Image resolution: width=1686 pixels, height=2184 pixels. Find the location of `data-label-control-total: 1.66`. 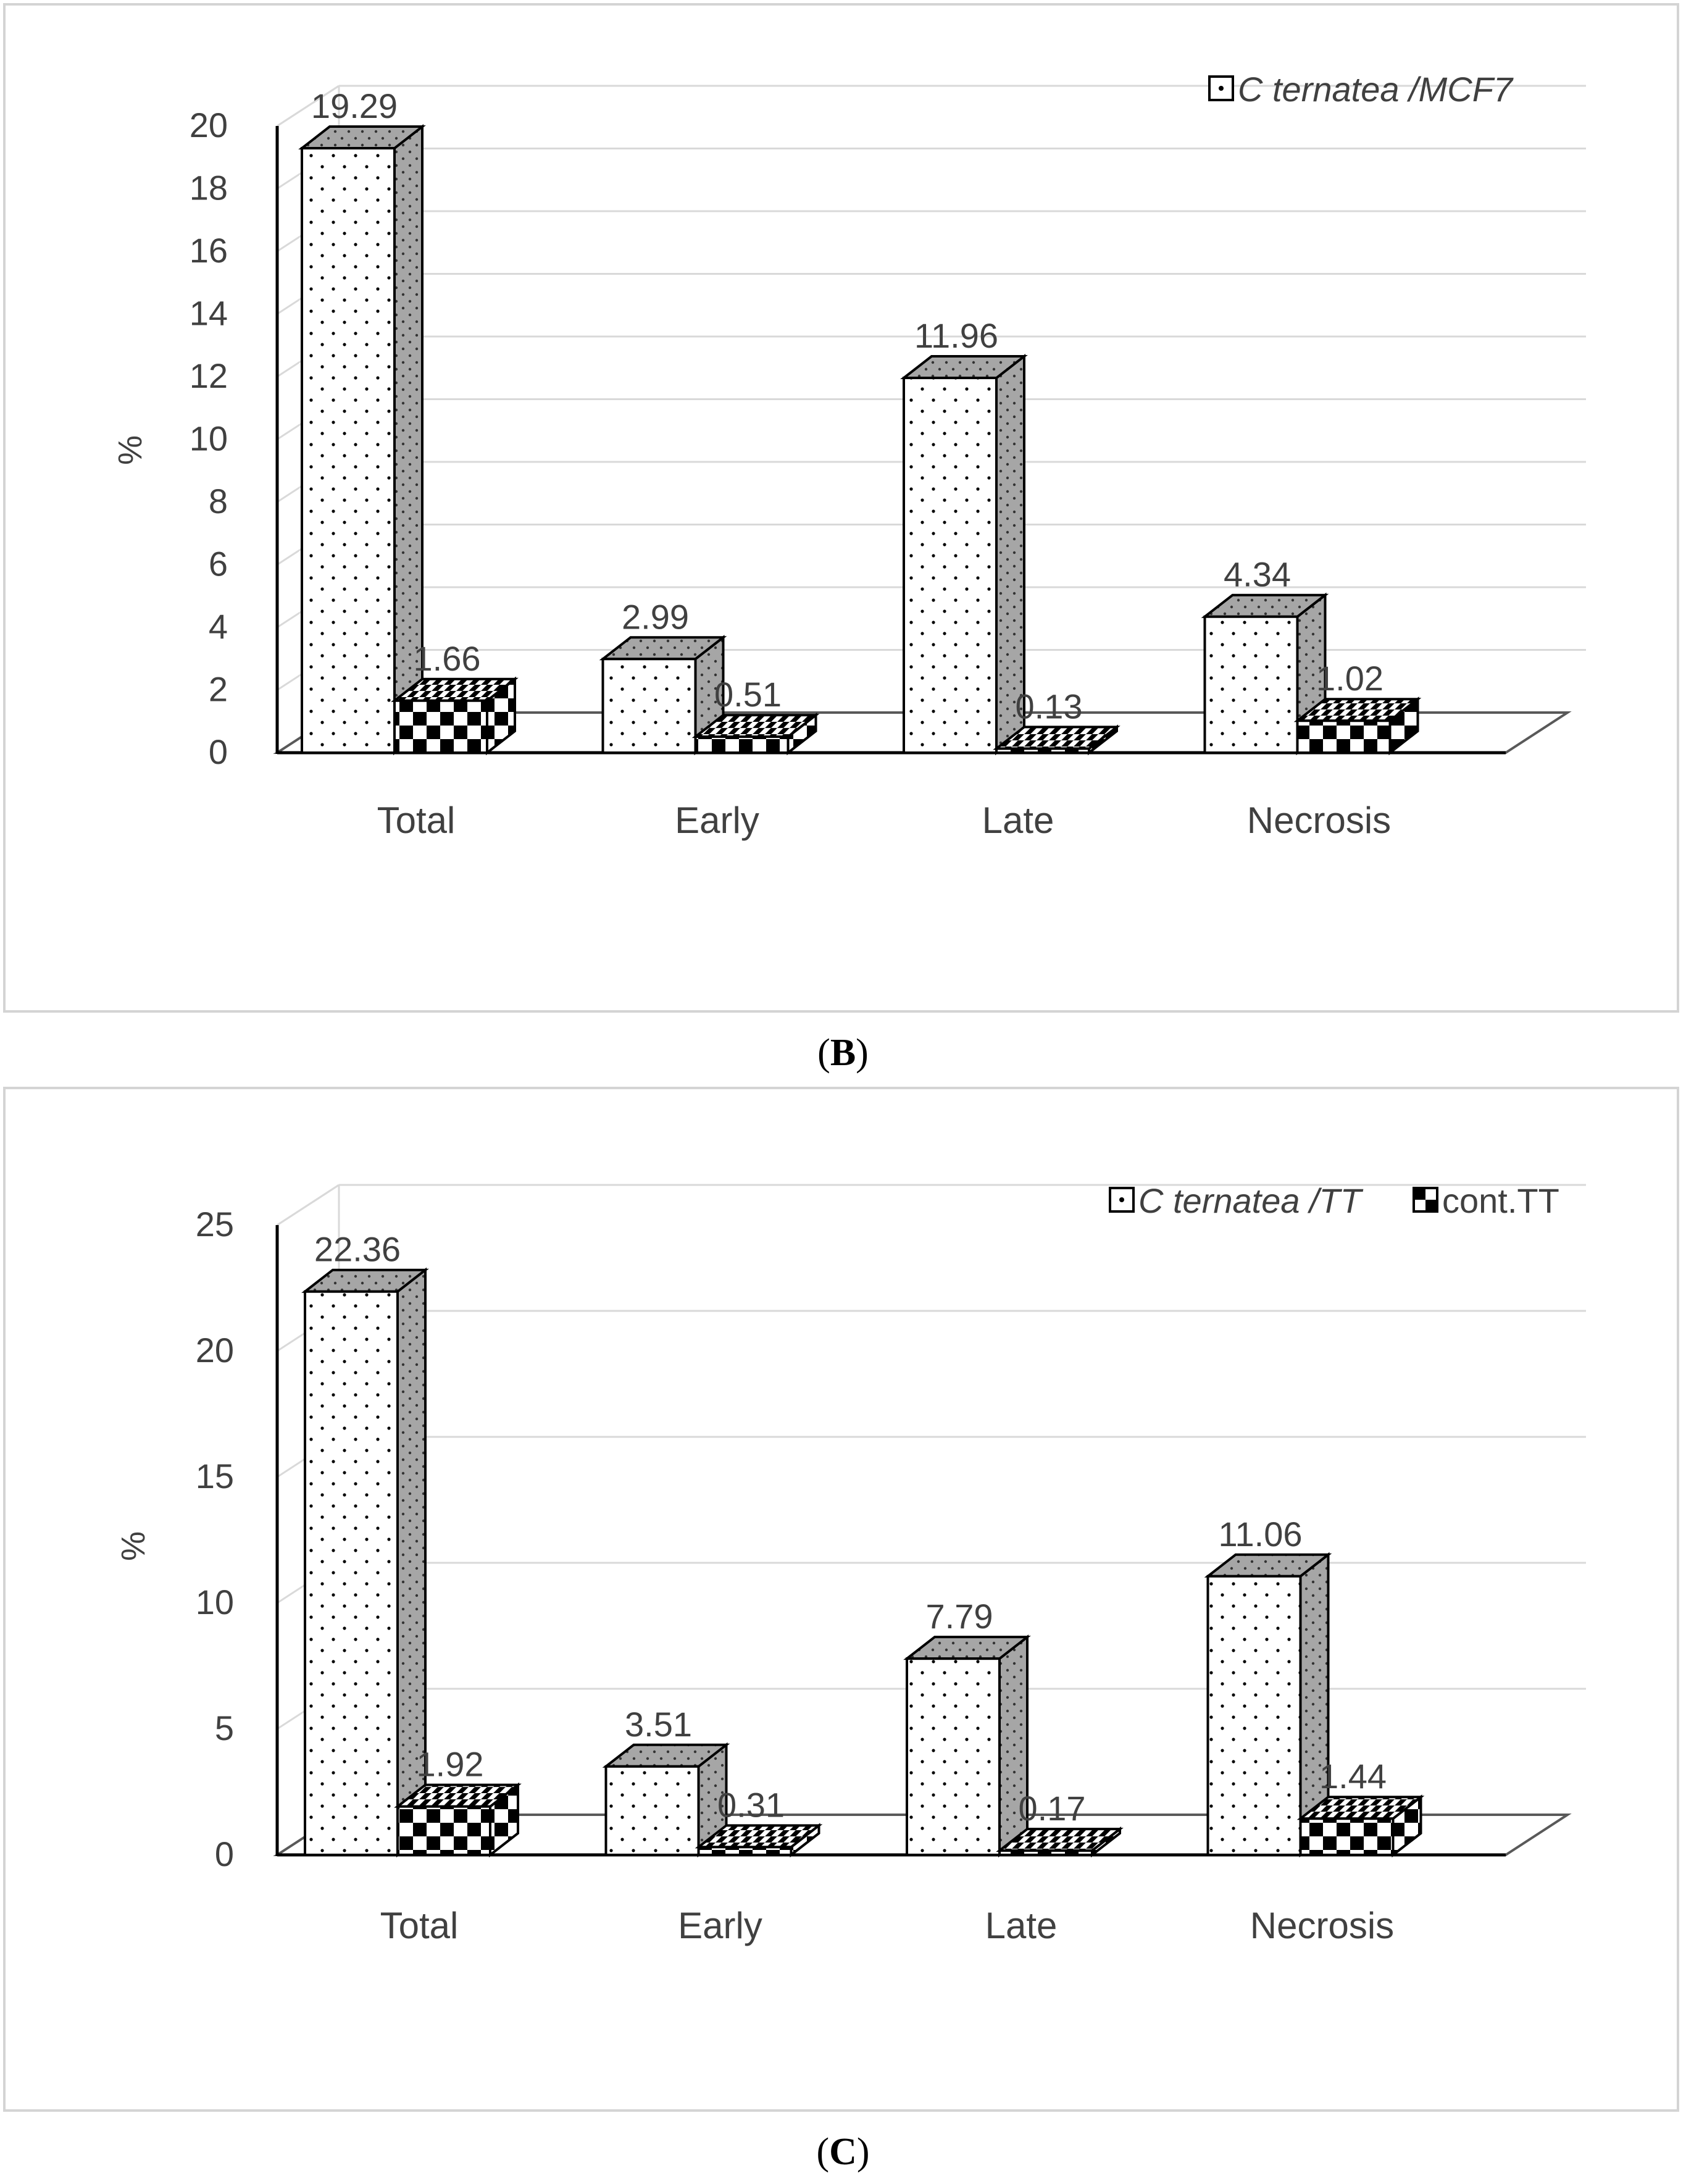

data-label-control-total: 1.66 is located at coordinates (447, 658).